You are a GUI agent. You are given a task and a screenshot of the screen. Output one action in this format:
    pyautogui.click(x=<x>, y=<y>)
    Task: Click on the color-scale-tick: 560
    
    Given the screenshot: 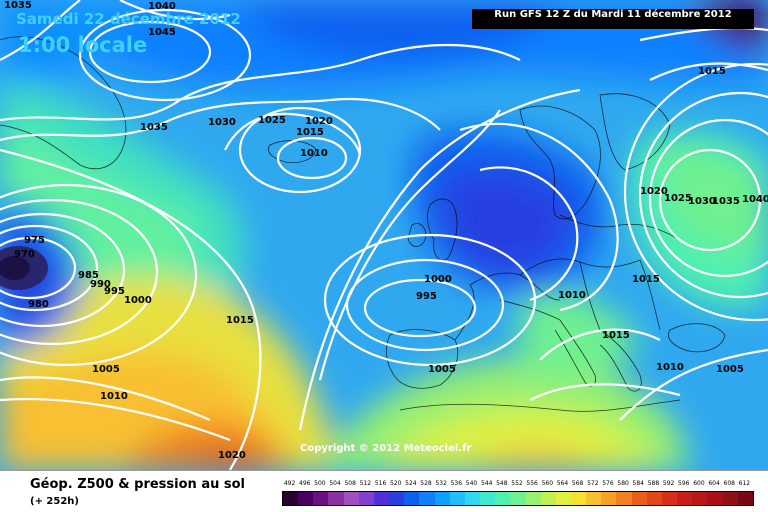 What is the action you would take?
    pyautogui.click(x=547, y=483)
    